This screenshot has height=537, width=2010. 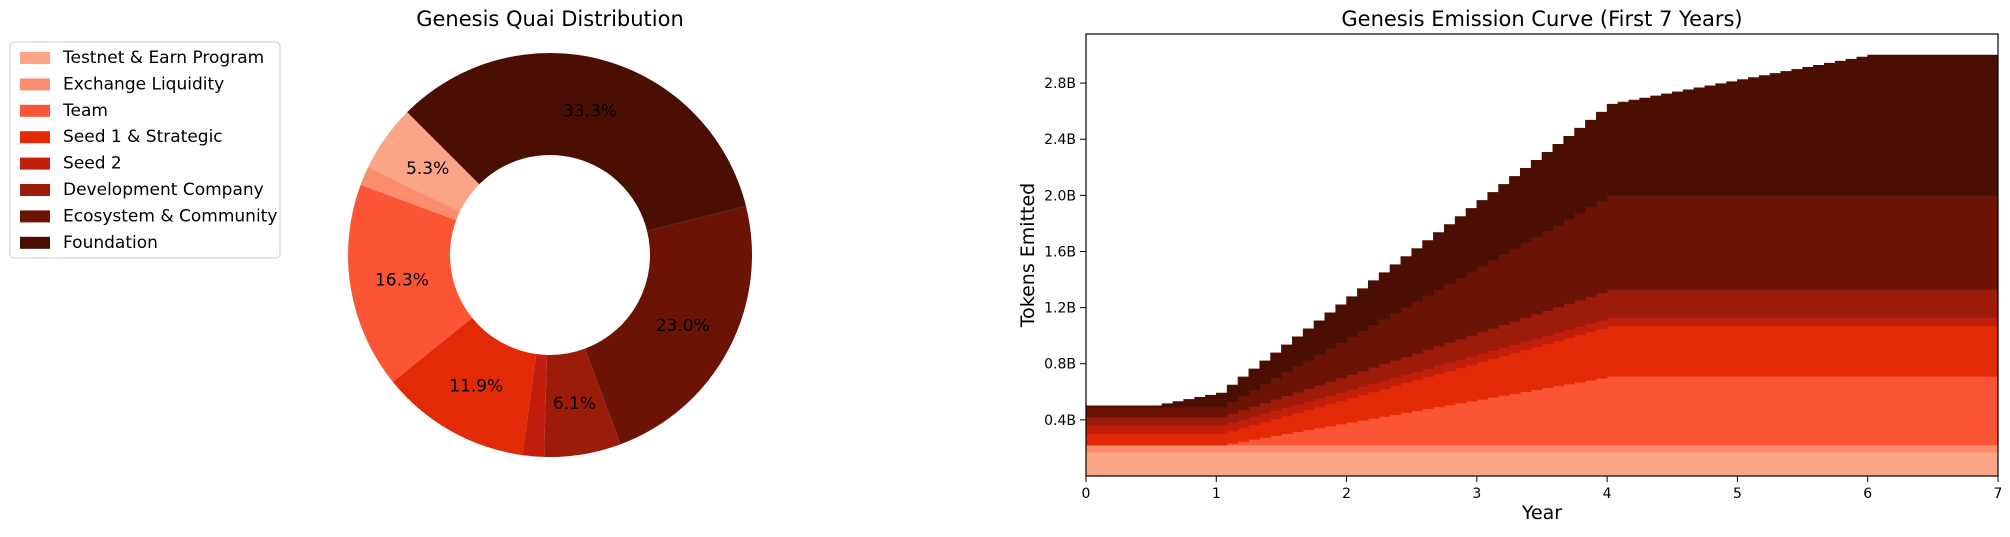 What do you see at coordinates (1060, 140) in the screenshot?
I see `y-tick-label: 2.4B` at bounding box center [1060, 140].